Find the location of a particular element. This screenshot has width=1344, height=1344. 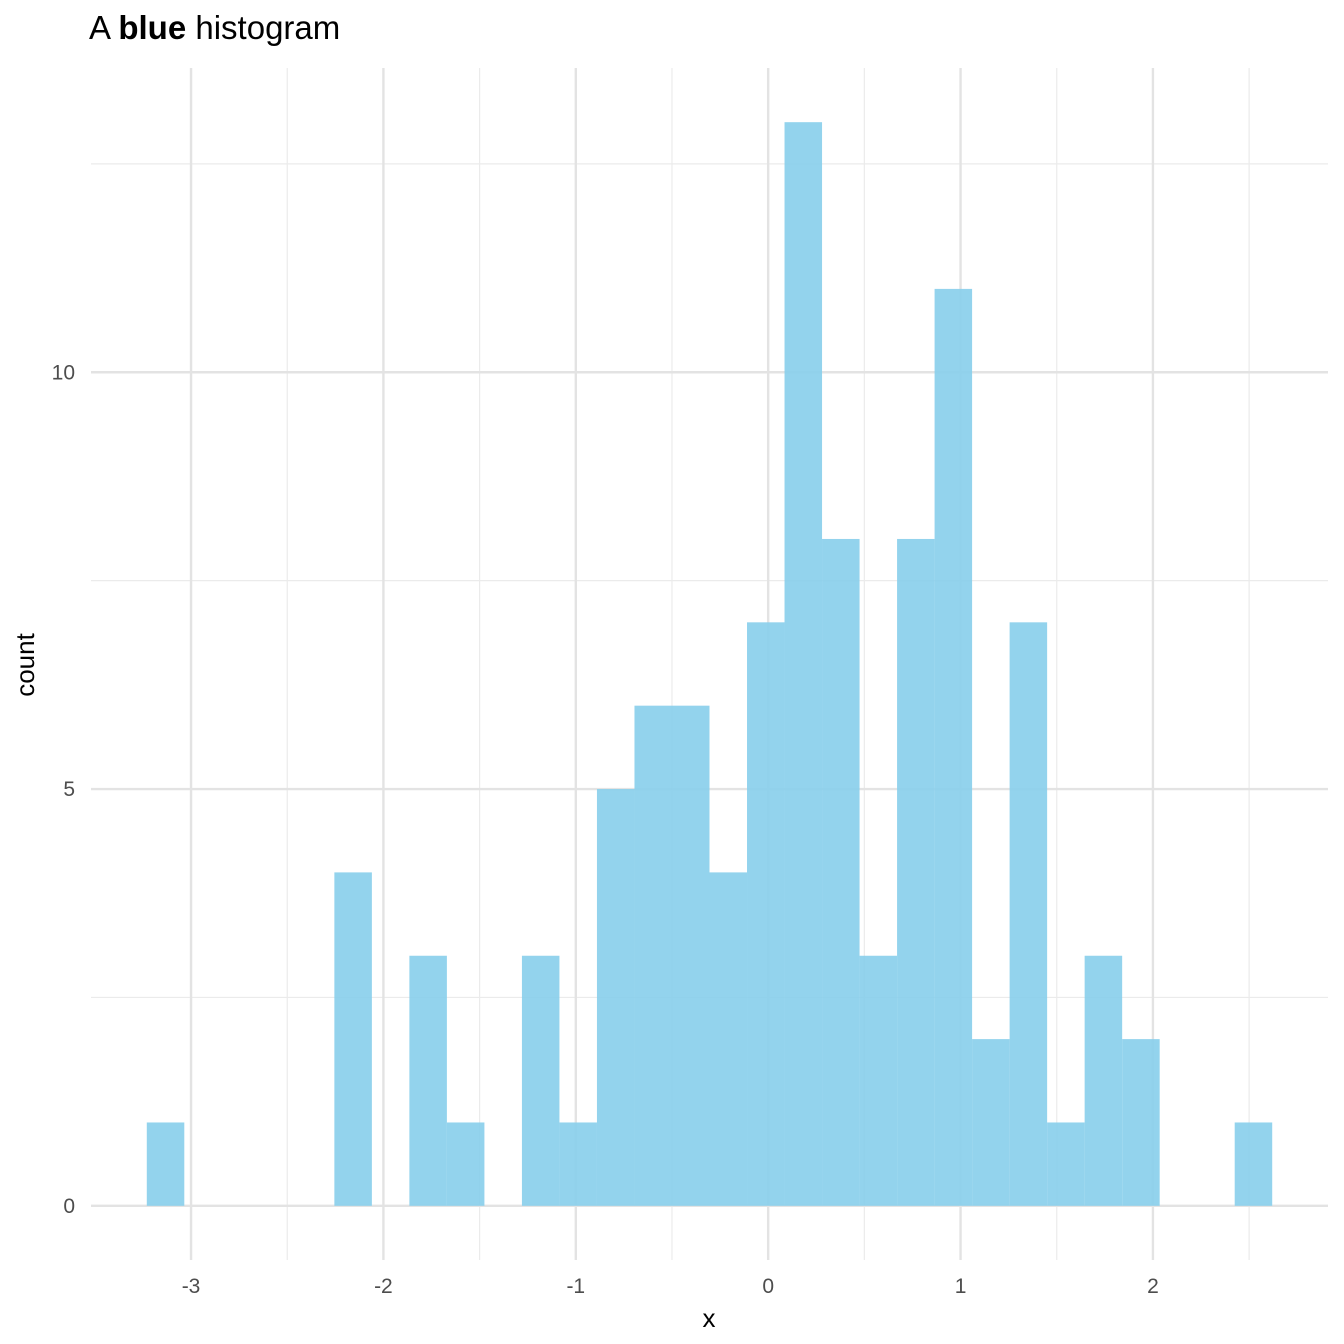

chart-title: A blue histogram is located at coordinates (214, 28).